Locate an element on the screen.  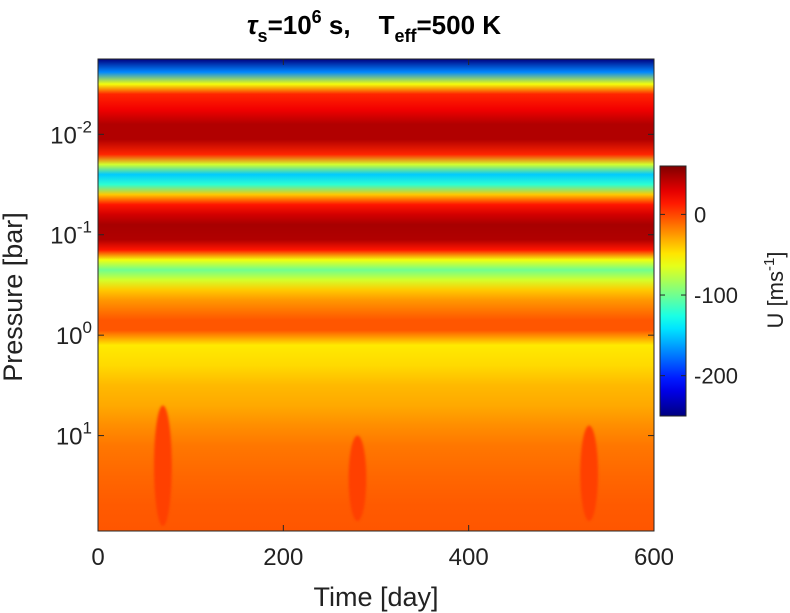
y-tick-label: 10⁻² is located at coordinates (71, 133).